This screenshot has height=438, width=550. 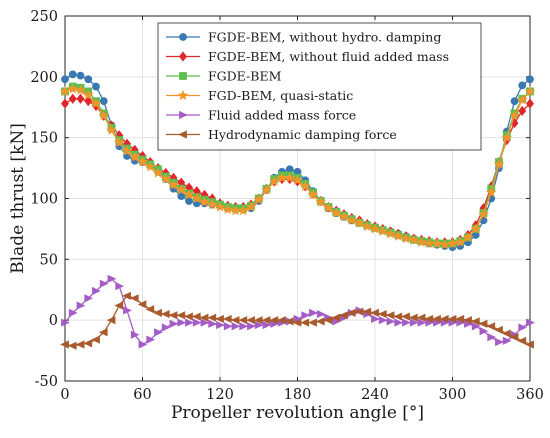 What do you see at coordinates (324, 37) in the screenshot?
I see `legend-label: FGDE-BEM, without hydro. damping` at bounding box center [324, 37].